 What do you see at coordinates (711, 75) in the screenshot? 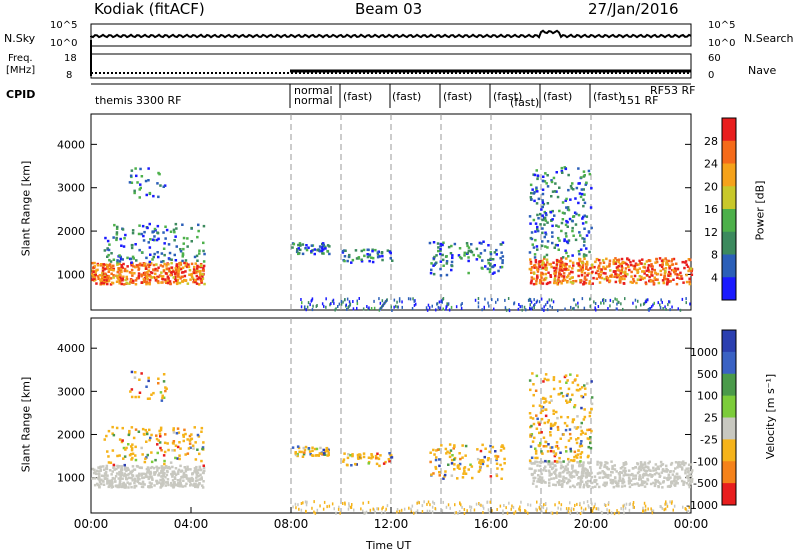
I see `nave-tick-bottom: 0` at bounding box center [711, 75].